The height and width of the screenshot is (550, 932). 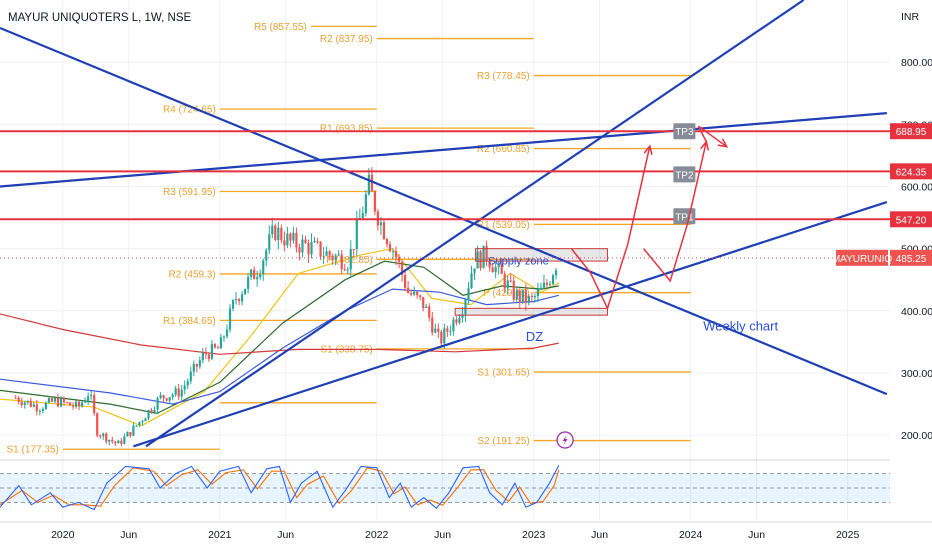 What do you see at coordinates (466, 535) in the screenshot?
I see `time-axis: 2020 Jun 2021 Jun 2022 Jun 2023 Jun 2024 Jun 2025` at bounding box center [466, 535].